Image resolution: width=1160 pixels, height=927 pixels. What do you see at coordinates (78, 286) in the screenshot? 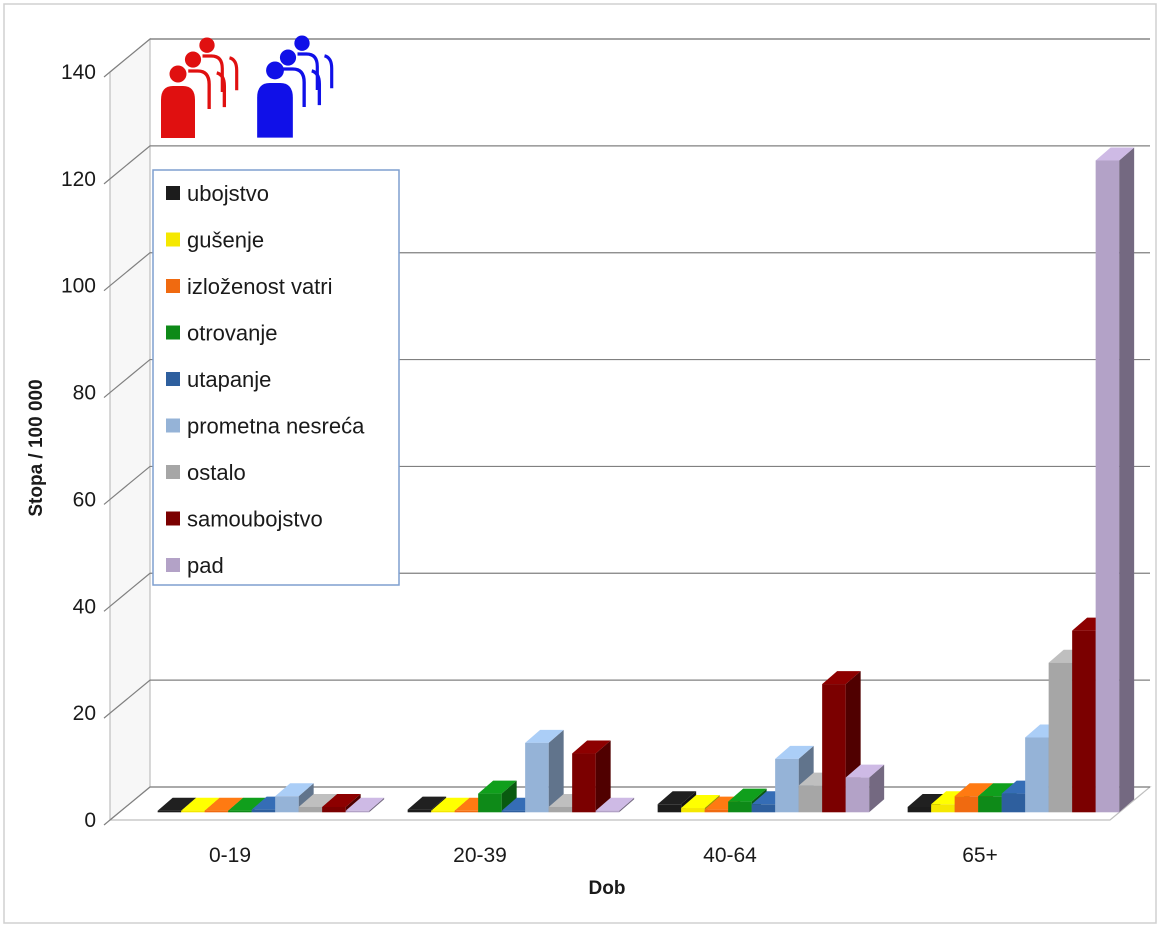
I see `y-tick-label: 100` at bounding box center [78, 286].